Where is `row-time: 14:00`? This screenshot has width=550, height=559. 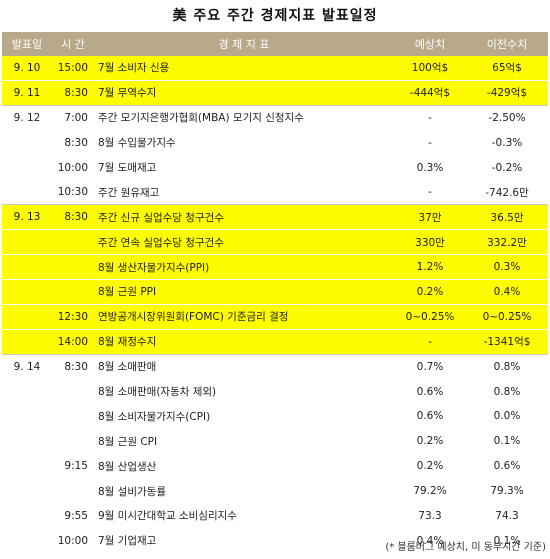 row-time: 14:00 is located at coordinates (73, 342).